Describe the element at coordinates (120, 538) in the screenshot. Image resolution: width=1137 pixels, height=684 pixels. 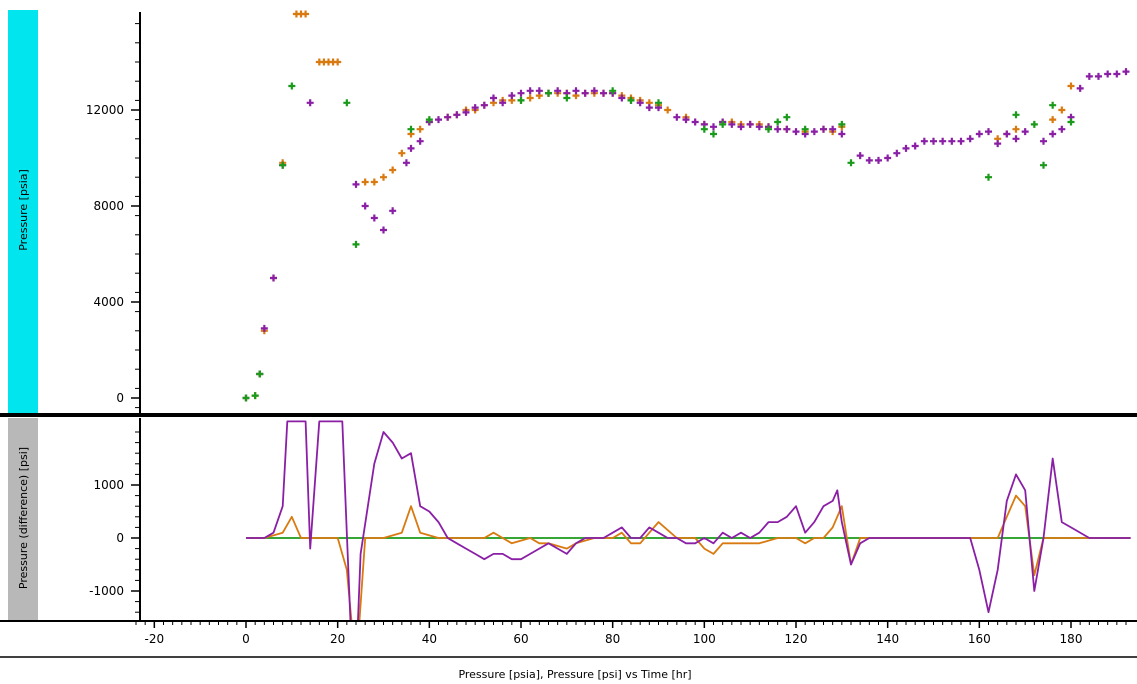
I see `bottom-ytick-label: 0` at that location.